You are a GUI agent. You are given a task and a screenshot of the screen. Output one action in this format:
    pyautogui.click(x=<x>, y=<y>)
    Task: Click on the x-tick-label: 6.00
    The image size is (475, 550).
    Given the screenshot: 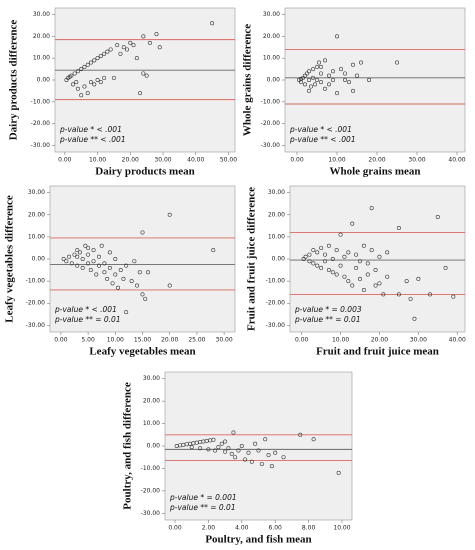 What is the action you would take?
    pyautogui.click(x=276, y=528)
    